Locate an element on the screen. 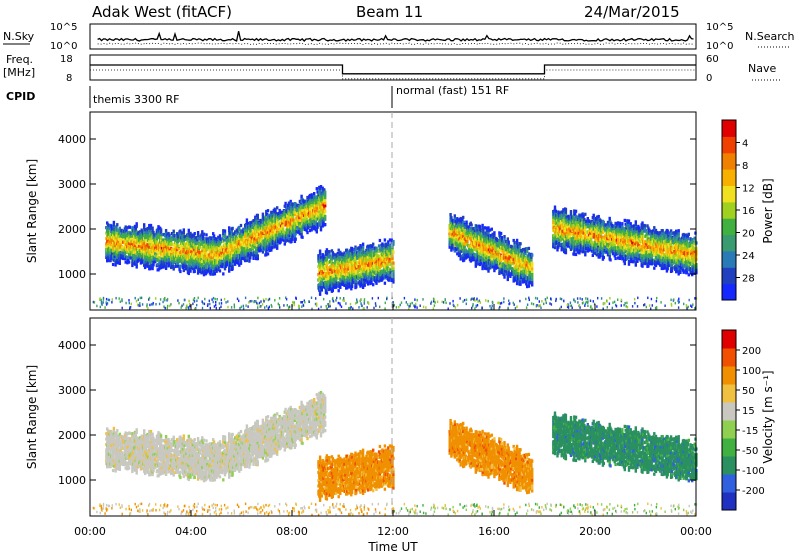 The height and width of the screenshot is (554, 800). nsky-tick-high: 10^5 is located at coordinates (63, 27).